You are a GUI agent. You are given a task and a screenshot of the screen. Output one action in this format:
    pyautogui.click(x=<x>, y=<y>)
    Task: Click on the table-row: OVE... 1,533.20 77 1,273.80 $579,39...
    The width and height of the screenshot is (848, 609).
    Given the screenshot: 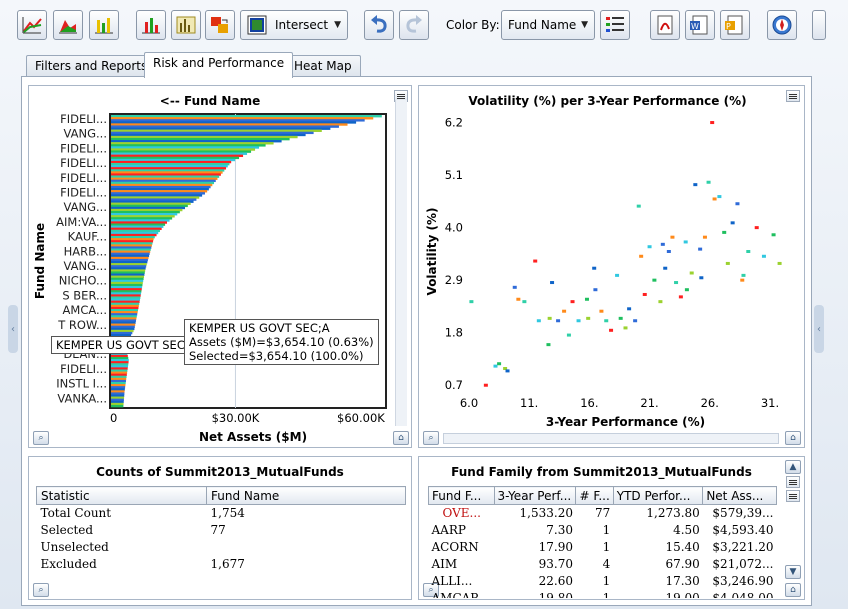 What is the action you would take?
    pyautogui.click(x=603, y=513)
    